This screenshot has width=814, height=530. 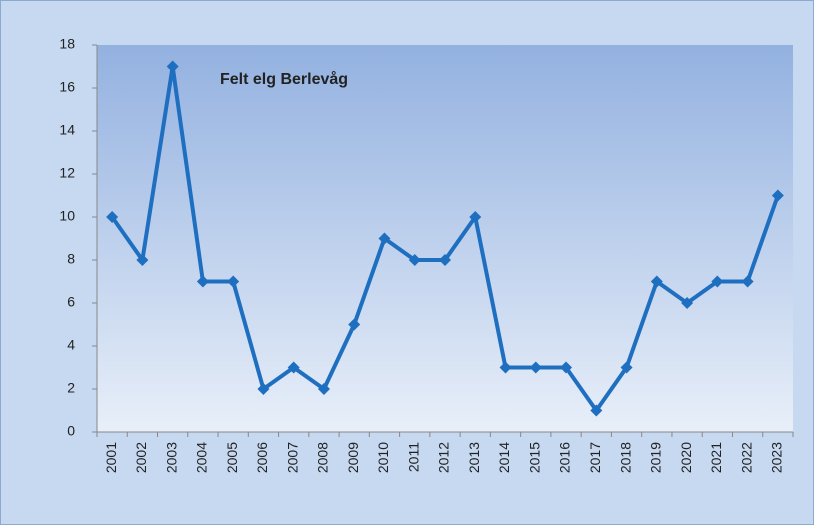 What do you see at coordinates (625, 457) in the screenshot?
I see `x-tick-label: 2018` at bounding box center [625, 457].